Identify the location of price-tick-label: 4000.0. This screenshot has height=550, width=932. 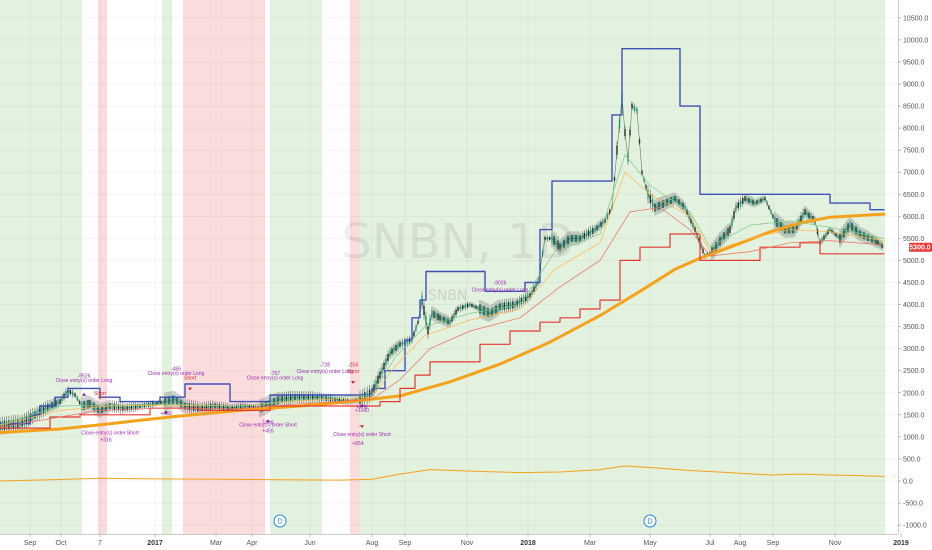
(914, 305).